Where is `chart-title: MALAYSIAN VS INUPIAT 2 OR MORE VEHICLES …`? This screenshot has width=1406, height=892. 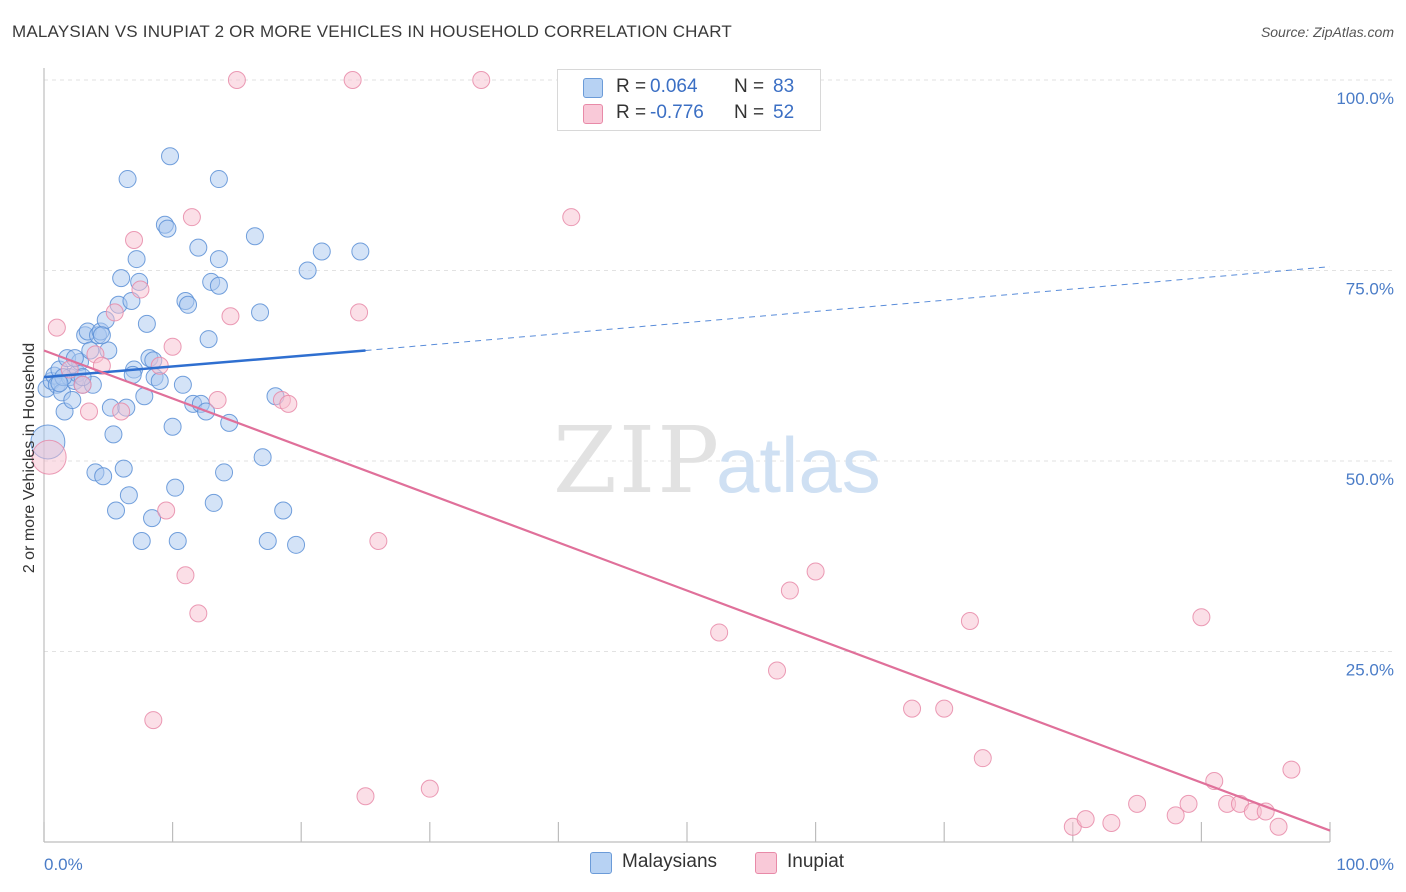
chart-title: MALAYSIAN VS INUPIAT 2 OR MORE VEHICLES … is located at coordinates (372, 31).